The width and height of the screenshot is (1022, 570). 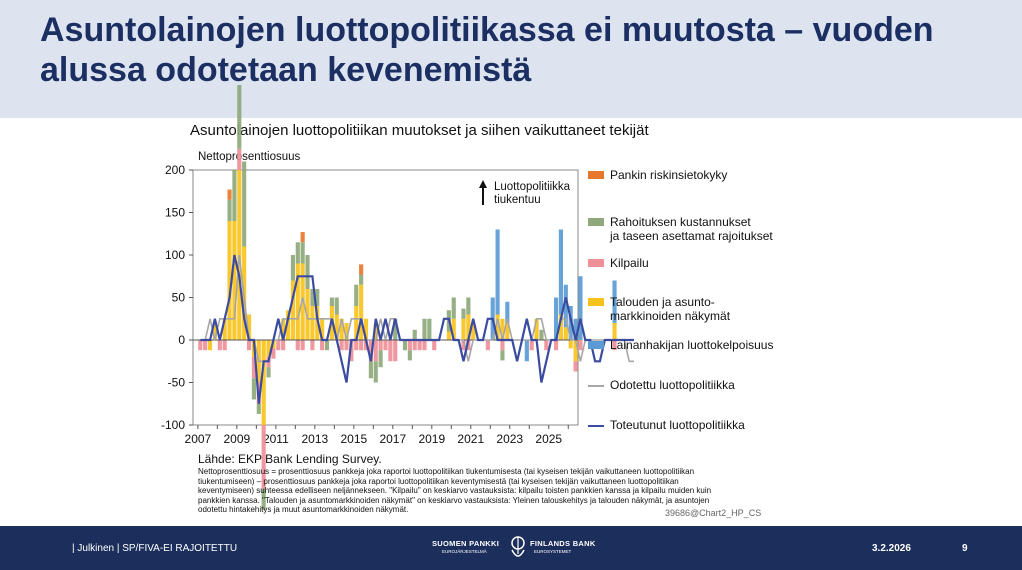 I want to click on lion-emblem-icon, so click(x=518, y=546).